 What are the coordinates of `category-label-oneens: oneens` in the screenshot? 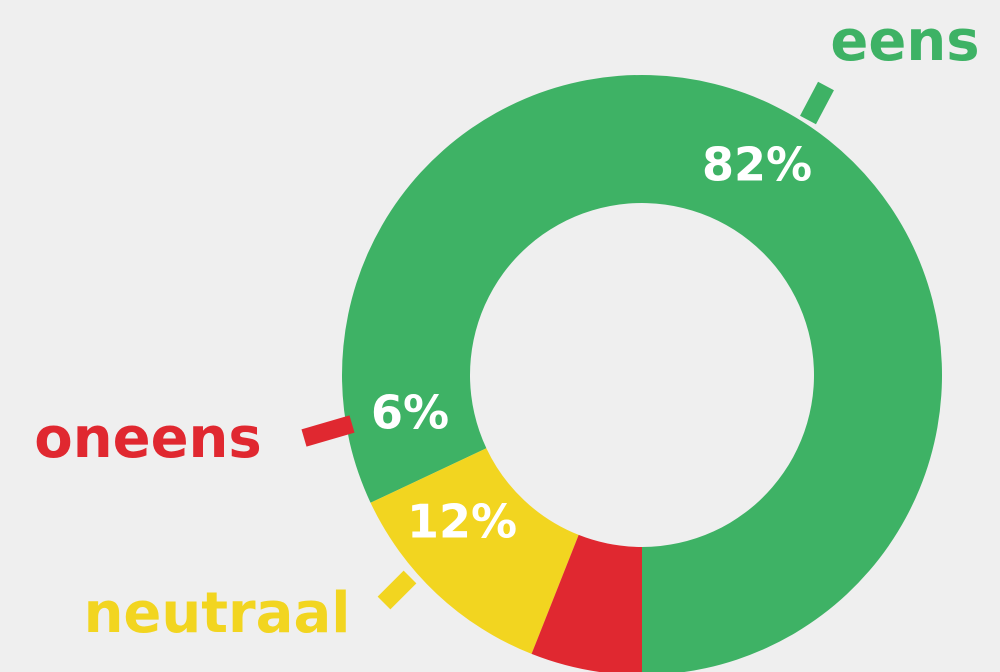 It's located at (148, 438).